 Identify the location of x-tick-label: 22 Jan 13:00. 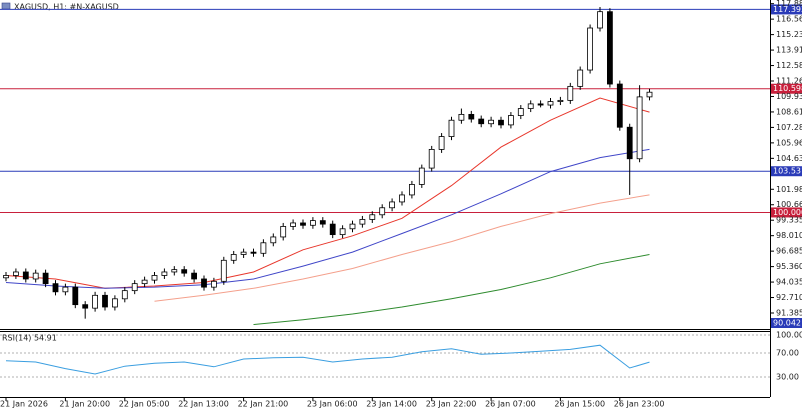
(203, 404).